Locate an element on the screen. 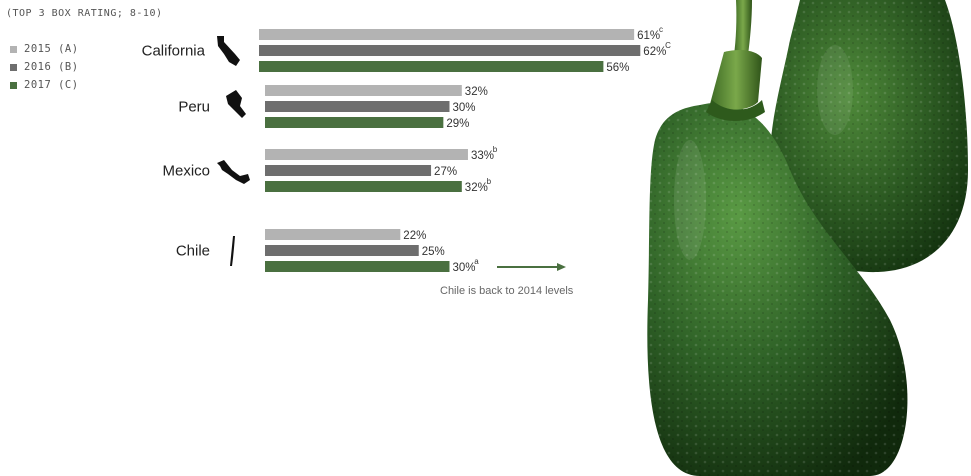 The width and height of the screenshot is (971, 476). value-label-peru-2016-b-: 30% is located at coordinates (464, 108).